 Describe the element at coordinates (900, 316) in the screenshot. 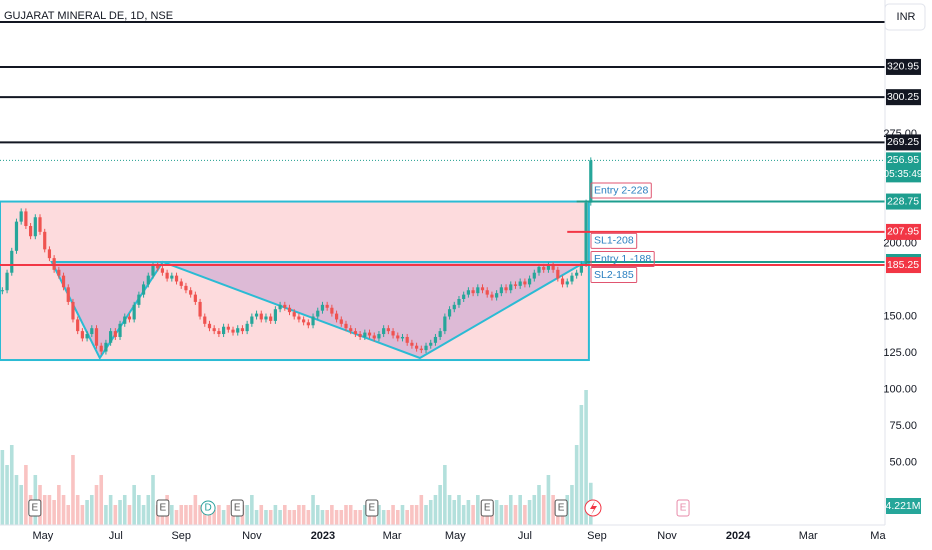

I see `y-tick-label: 150.00` at that location.